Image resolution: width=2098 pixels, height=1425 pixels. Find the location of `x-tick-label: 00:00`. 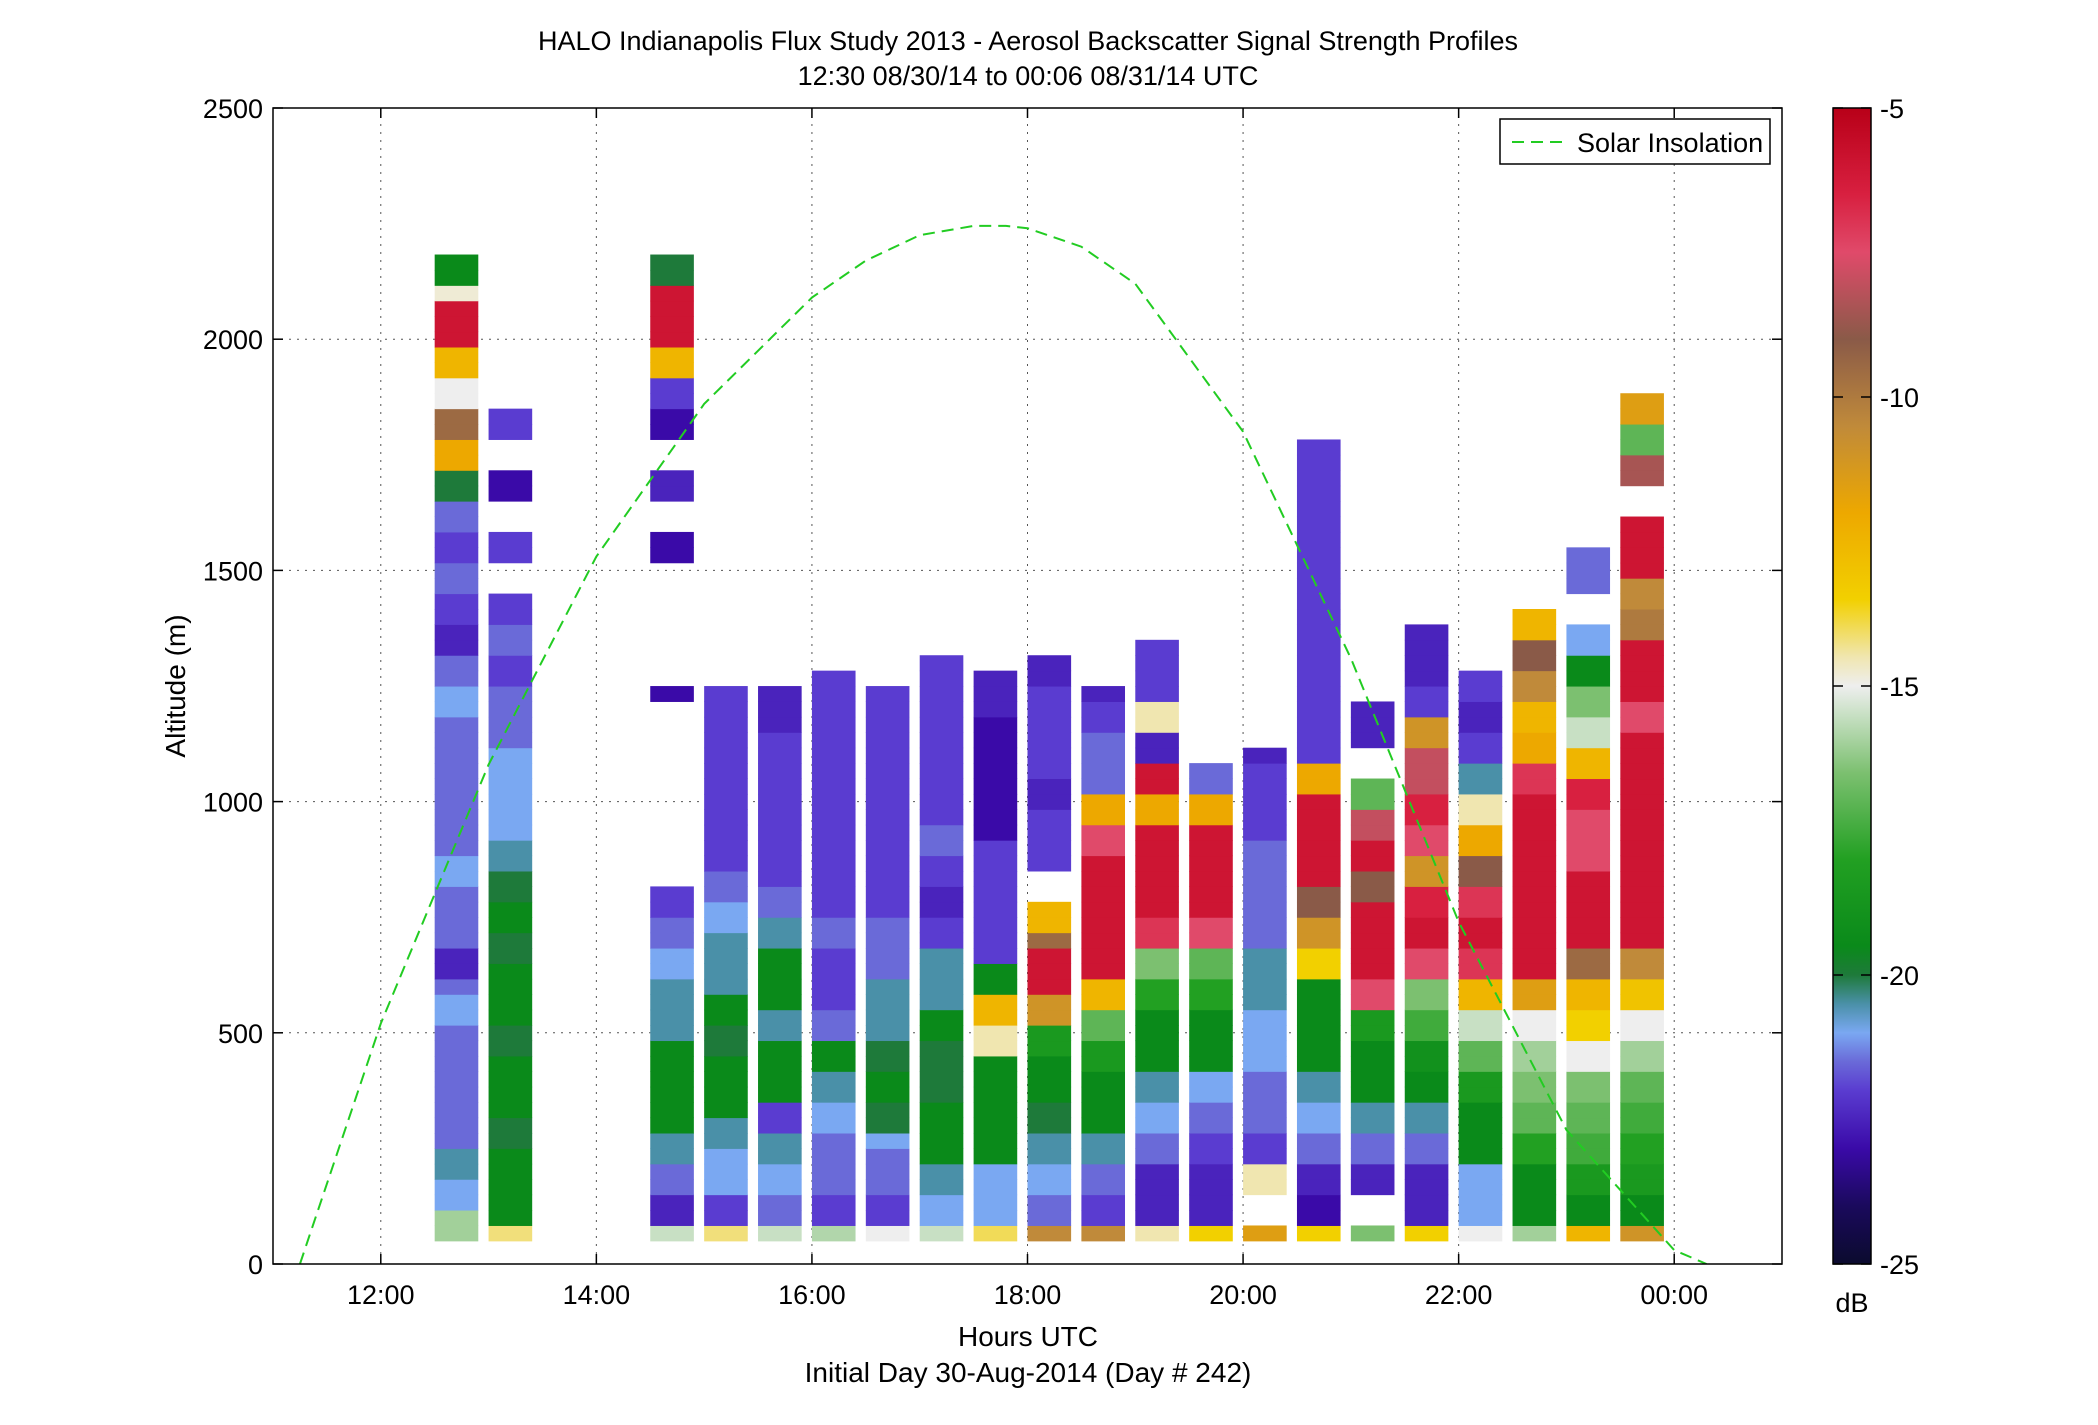

x-tick-label: 00:00 is located at coordinates (1674, 1295).